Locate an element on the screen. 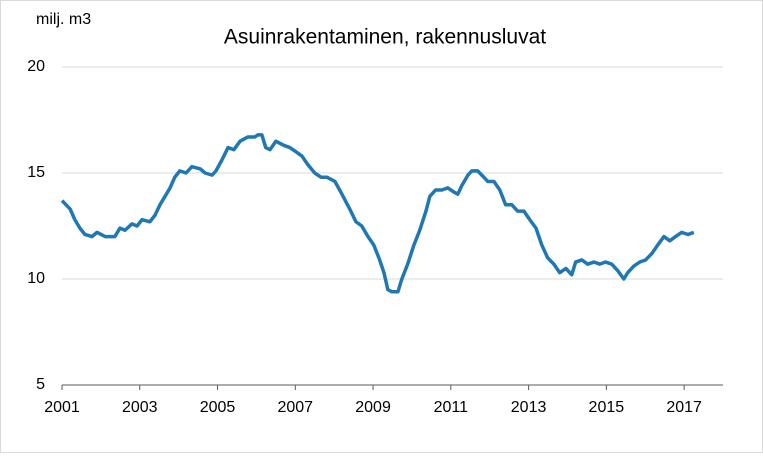  x-tick-label: 2007 is located at coordinates (295, 407).